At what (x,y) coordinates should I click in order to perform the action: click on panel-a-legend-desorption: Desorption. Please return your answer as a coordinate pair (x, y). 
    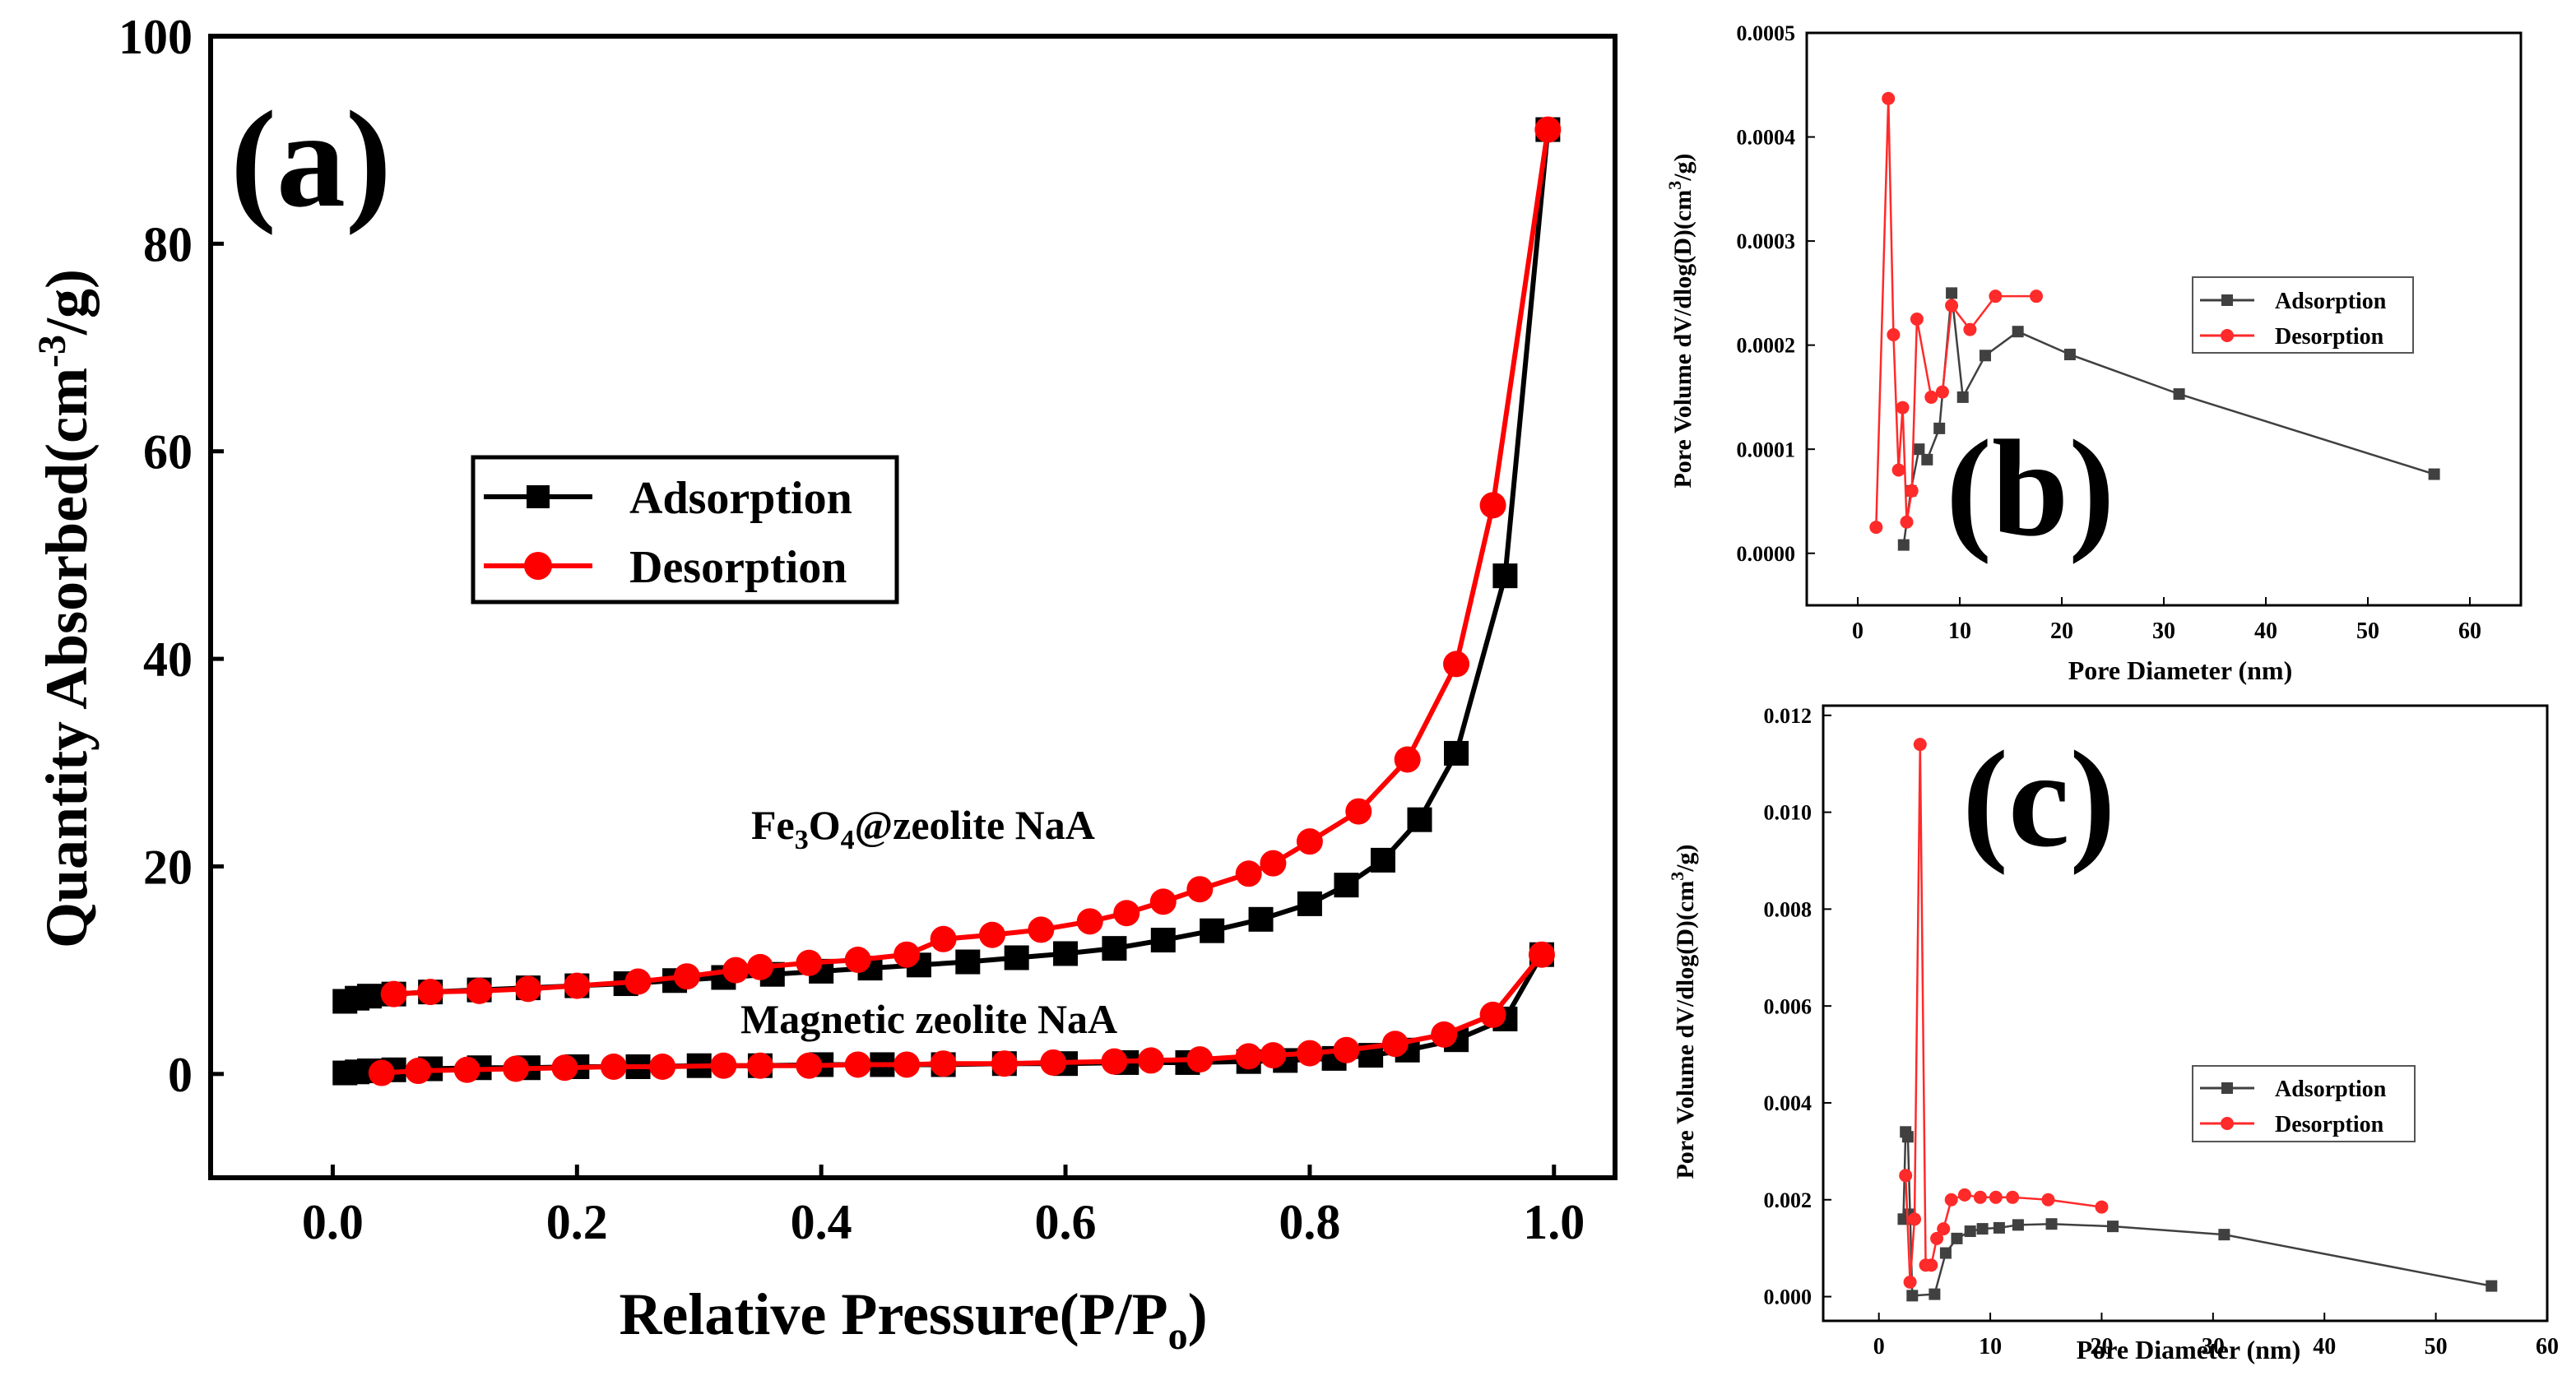
    Looking at the image, I should click on (738, 567).